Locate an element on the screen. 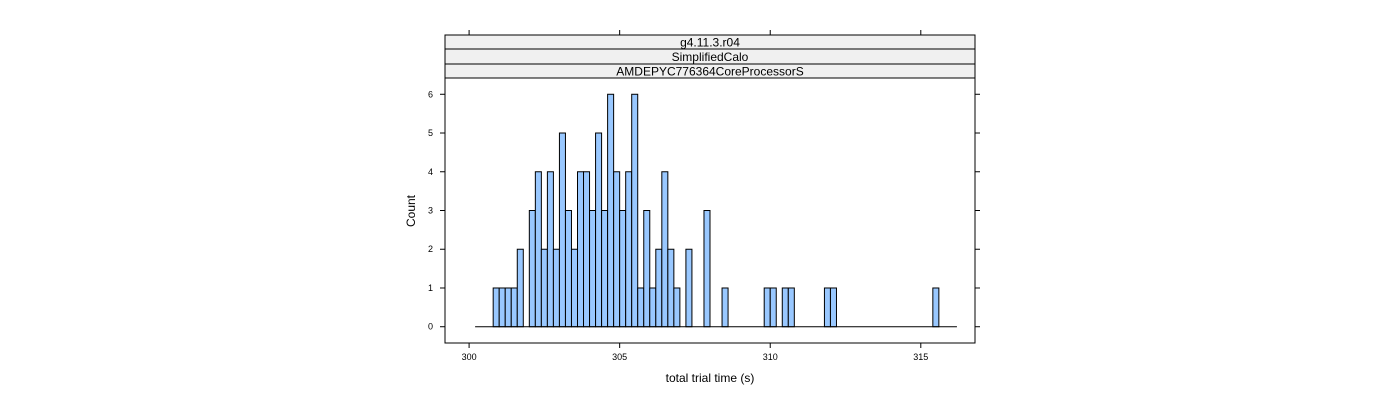  y-tick-label-3: 3 is located at coordinates (430, 211).